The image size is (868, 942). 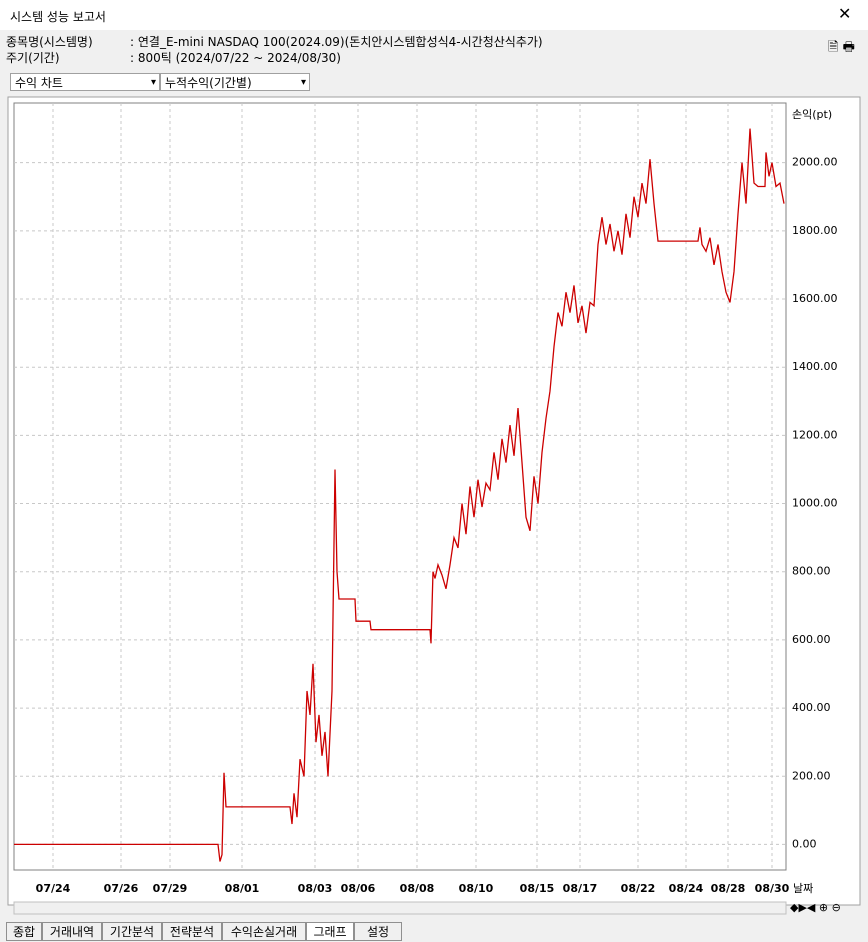 What do you see at coordinates (728, 888) in the screenshot?
I see `x-tick-label: 08/28` at bounding box center [728, 888].